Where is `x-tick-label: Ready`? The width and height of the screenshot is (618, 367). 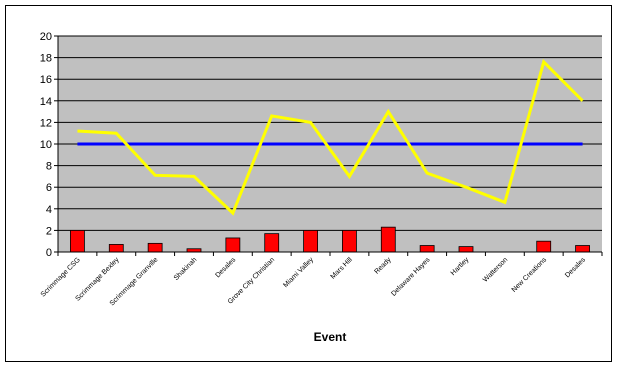 x-tick-label: Ready is located at coordinates (383, 266).